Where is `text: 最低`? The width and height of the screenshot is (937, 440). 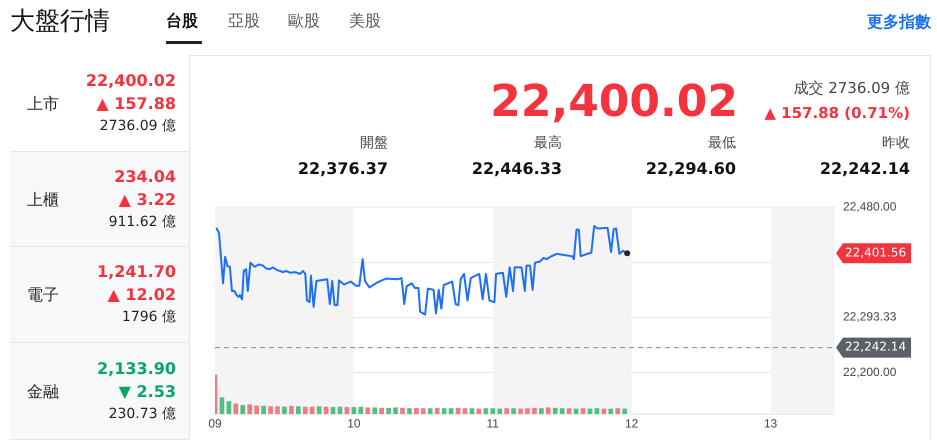
text: 最低 is located at coordinates (722, 143).